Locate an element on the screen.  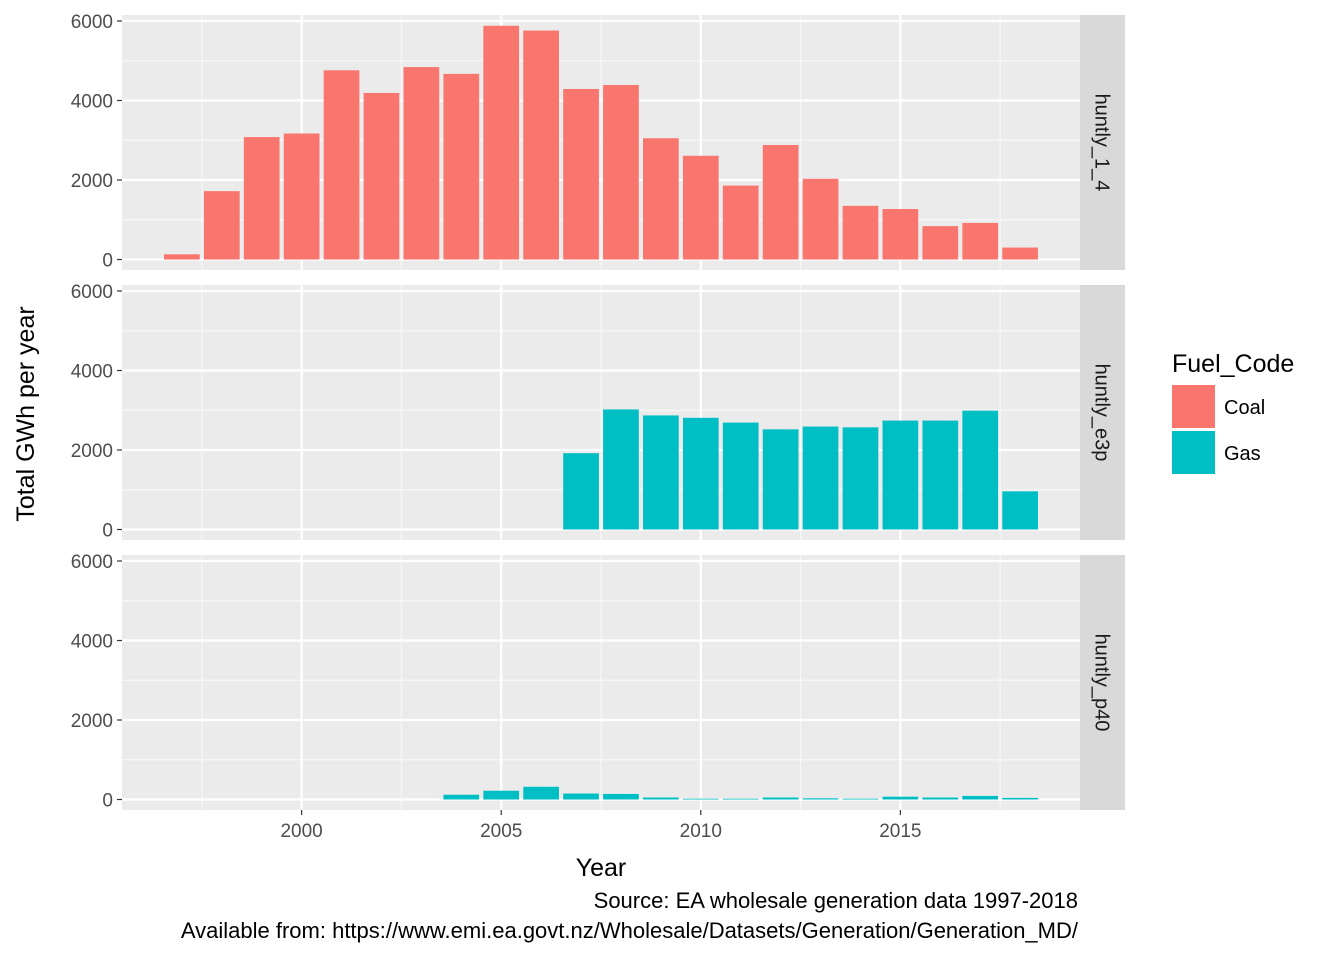
facet-strip-label: huntly_e3p is located at coordinates (1102, 413).